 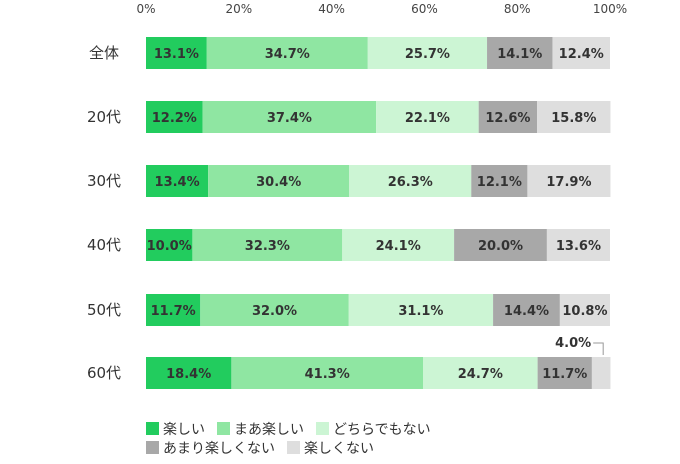 I want to click on legend-row: 楽しい まあ楽しい どちらでもない, so click(x=406, y=428).